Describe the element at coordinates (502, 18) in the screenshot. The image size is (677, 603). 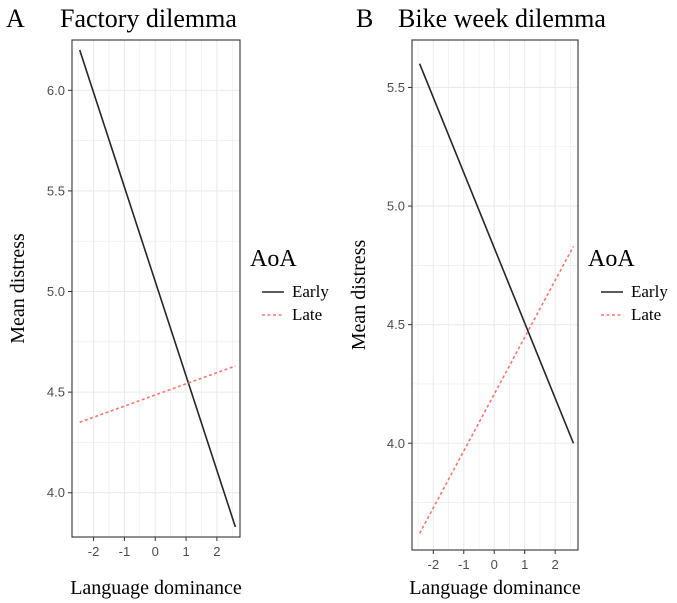
I see `panel-title: Bike week dilemma` at that location.